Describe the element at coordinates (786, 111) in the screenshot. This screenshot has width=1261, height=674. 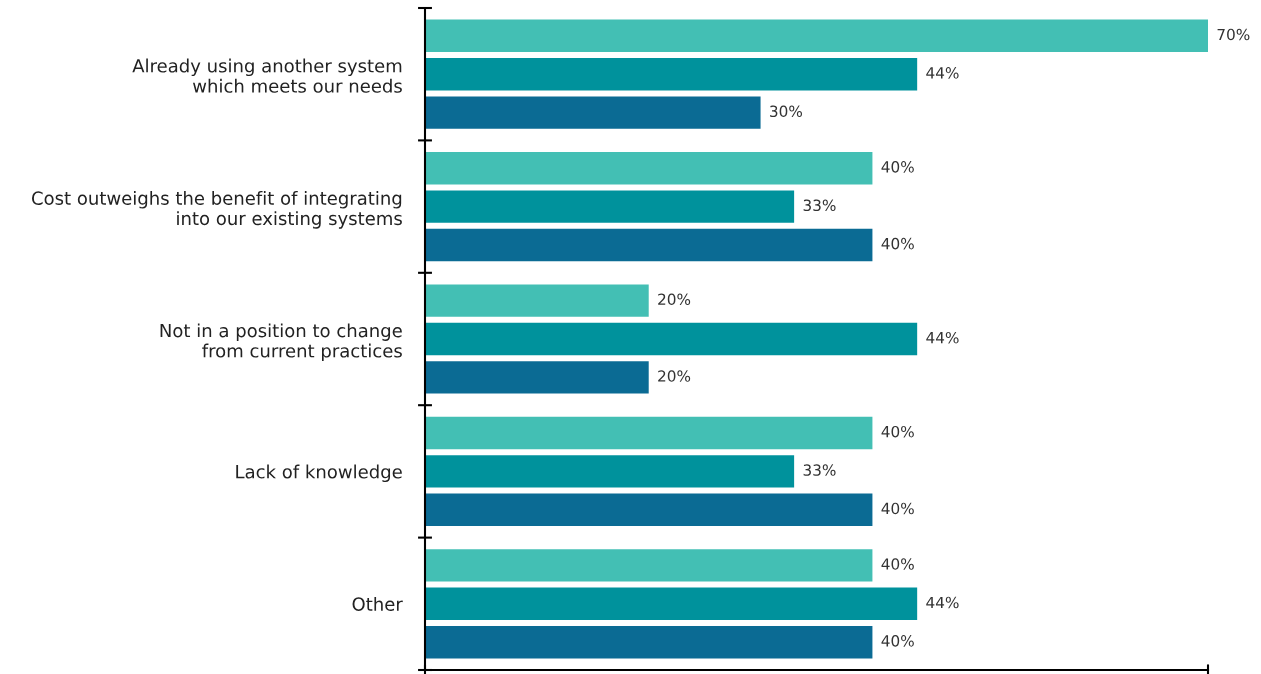
I see `data-label: 30%` at that location.